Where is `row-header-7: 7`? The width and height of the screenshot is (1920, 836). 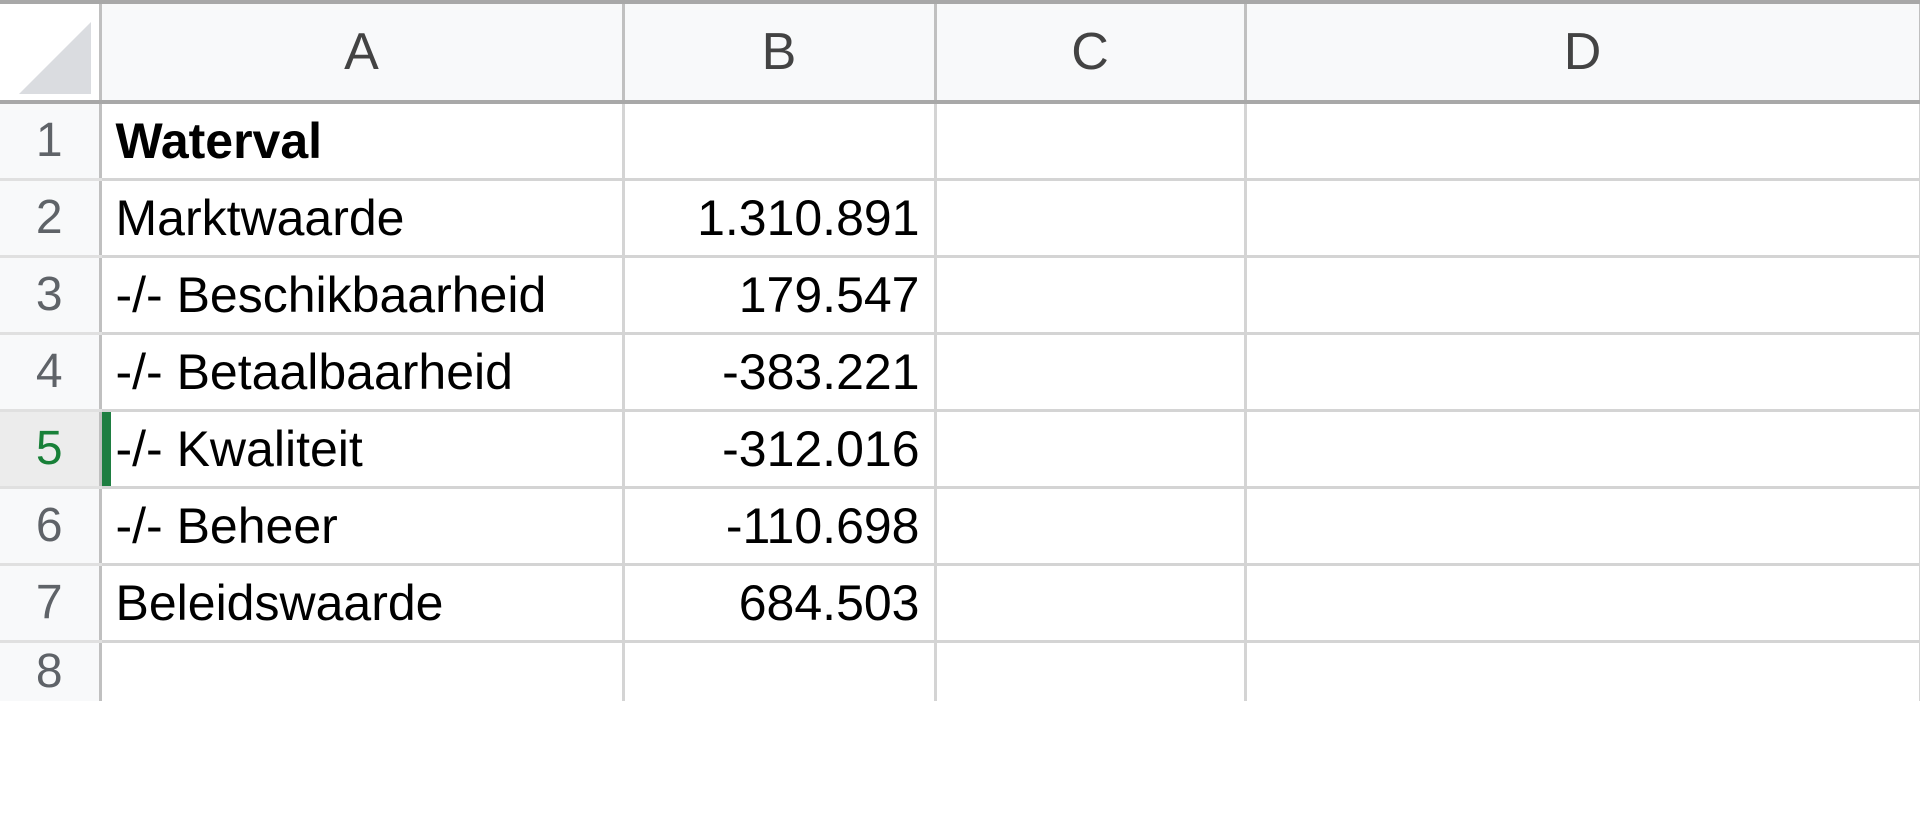 row-header-7: 7 is located at coordinates (51, 603).